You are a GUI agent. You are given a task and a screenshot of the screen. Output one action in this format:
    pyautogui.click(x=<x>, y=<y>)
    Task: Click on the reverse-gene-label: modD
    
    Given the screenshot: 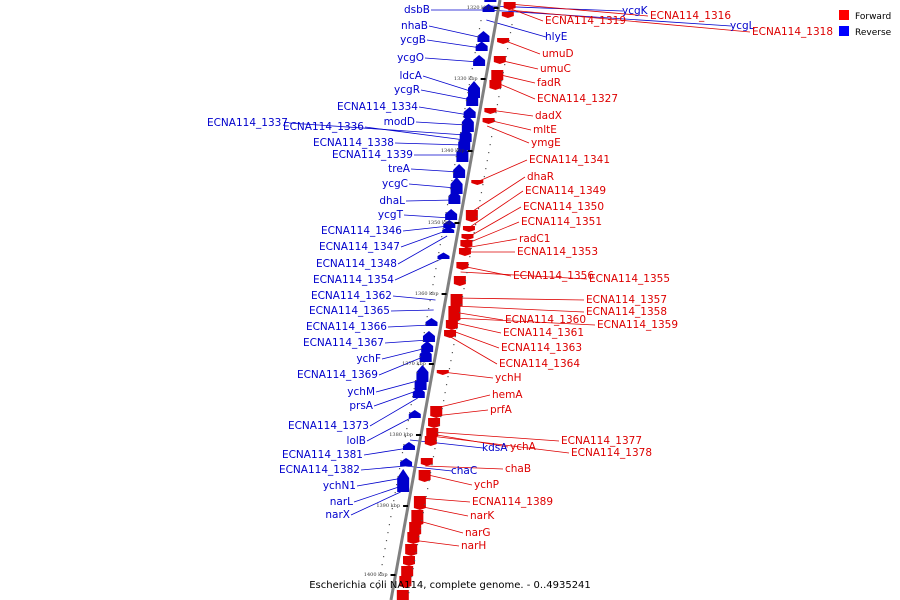 What is the action you would take?
    pyautogui.click(x=399, y=122)
    